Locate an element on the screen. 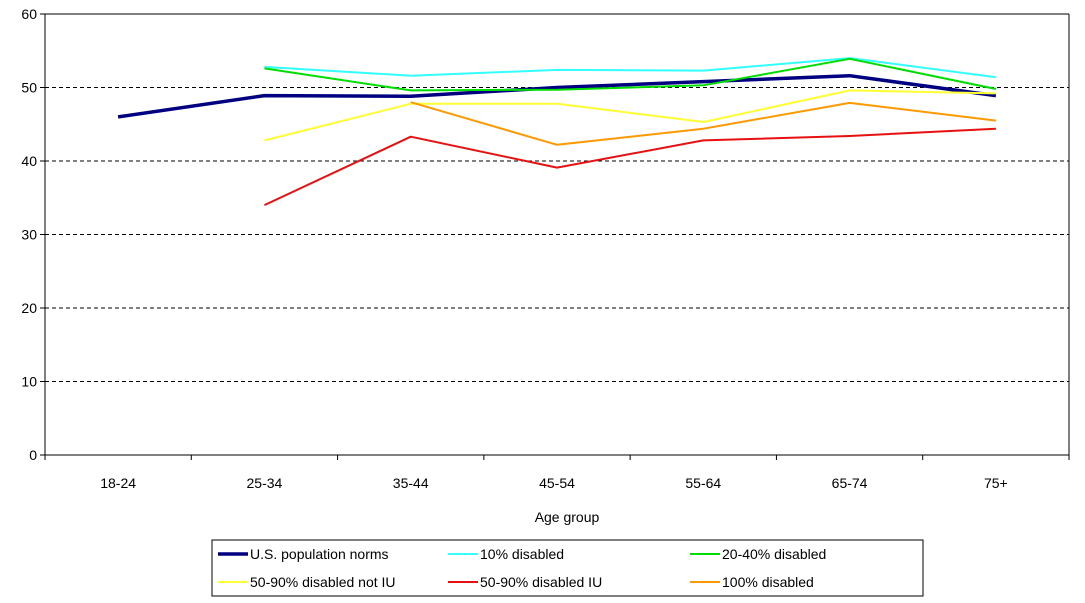 The width and height of the screenshot is (1085, 603). y-tick-label: 60 is located at coordinates (29, 14).